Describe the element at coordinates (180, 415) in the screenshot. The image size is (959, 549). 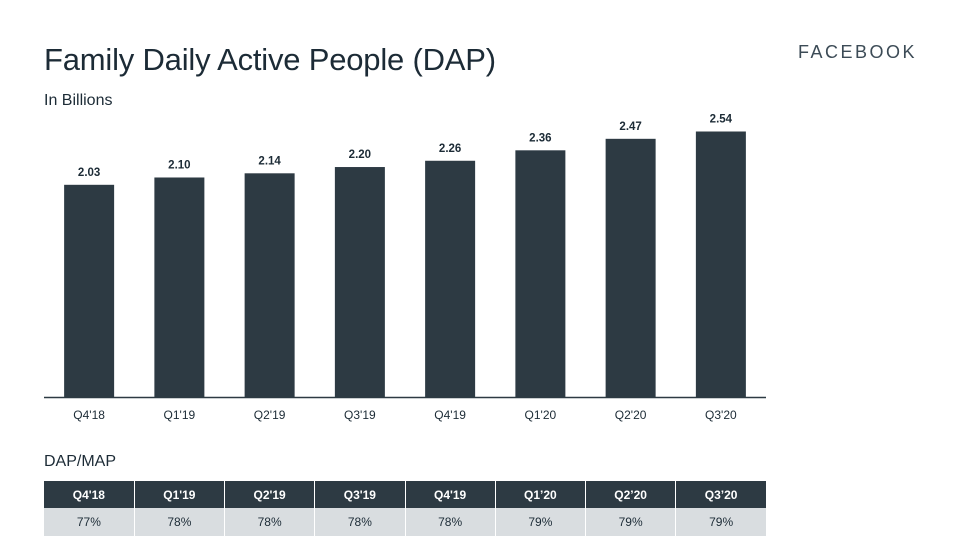
I see `x-tick-label: Q1'19` at that location.